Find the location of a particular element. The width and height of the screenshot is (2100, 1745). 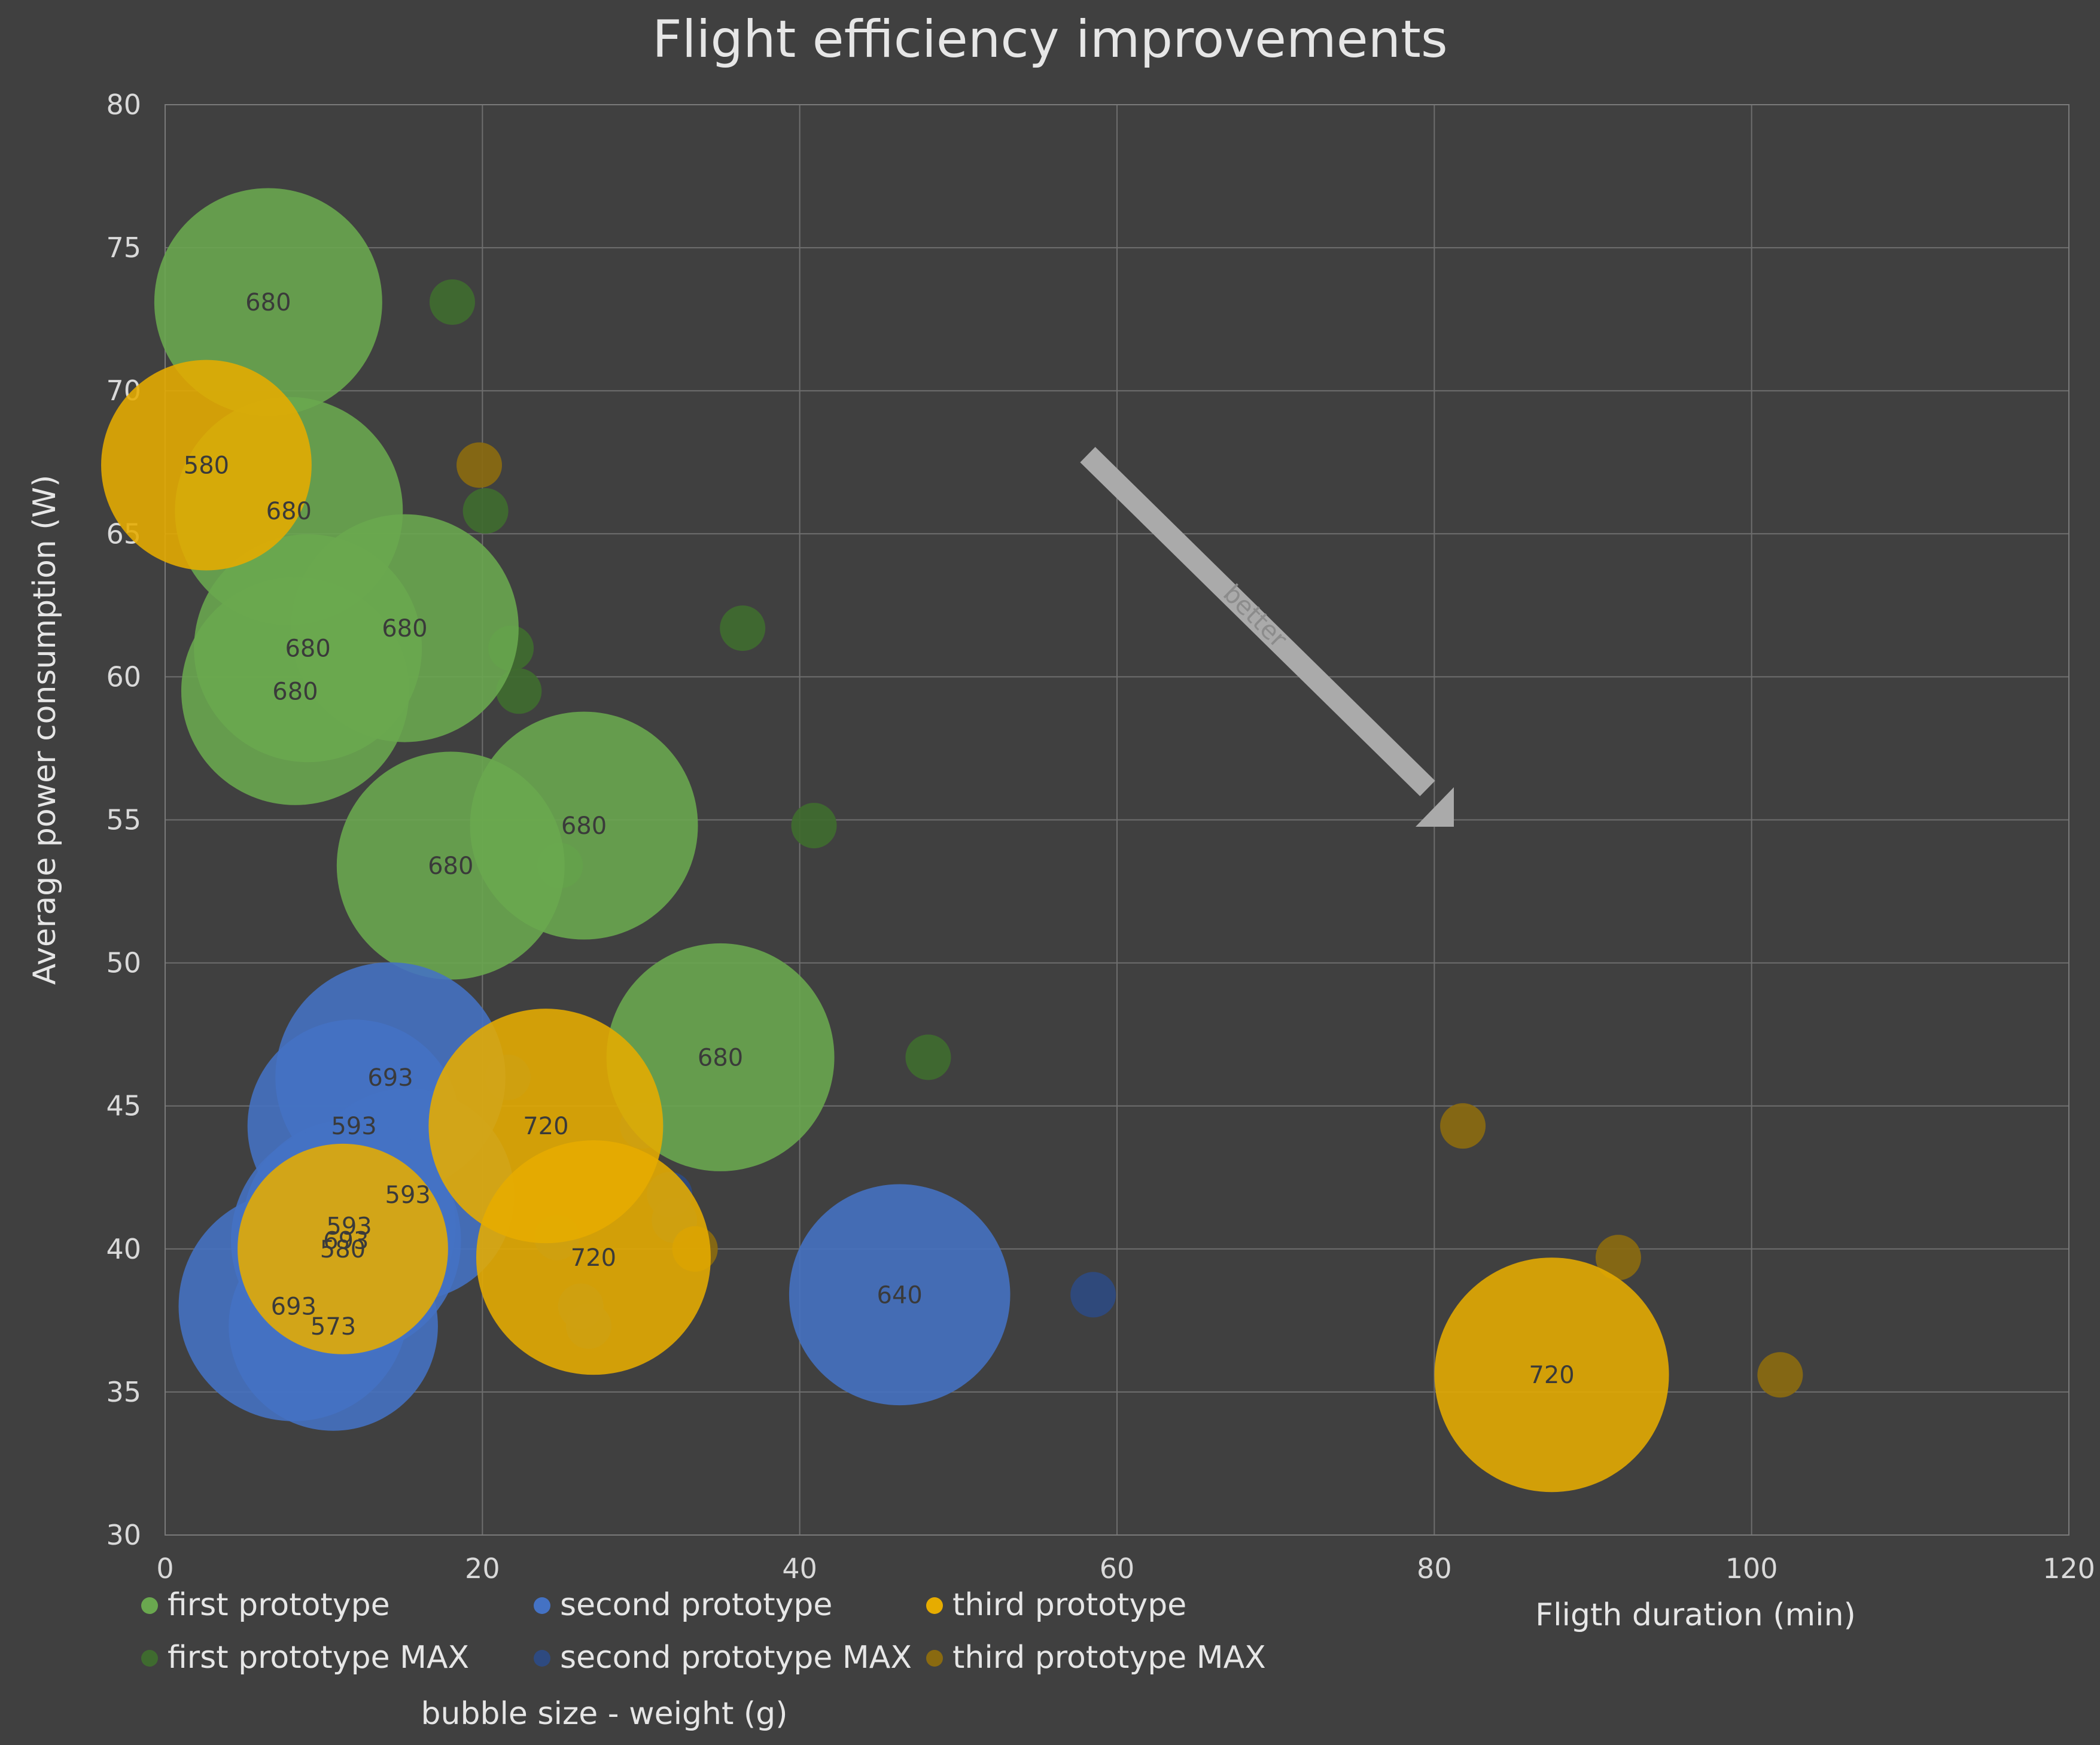

x-tick-label: 120 is located at coordinates (2069, 1568).